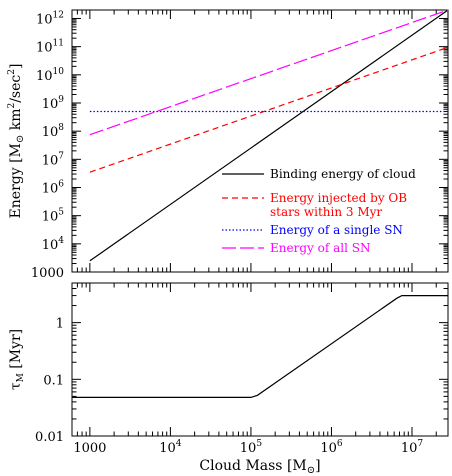 This screenshot has width=452, height=476. I want to click on label-part: [Myr], so click(16, 351).